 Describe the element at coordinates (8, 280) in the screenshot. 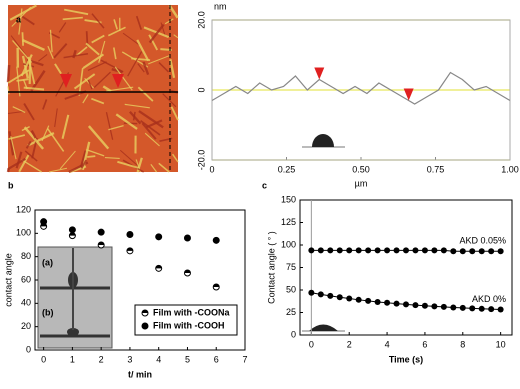

I see `y-axis-label: contact angle` at that location.